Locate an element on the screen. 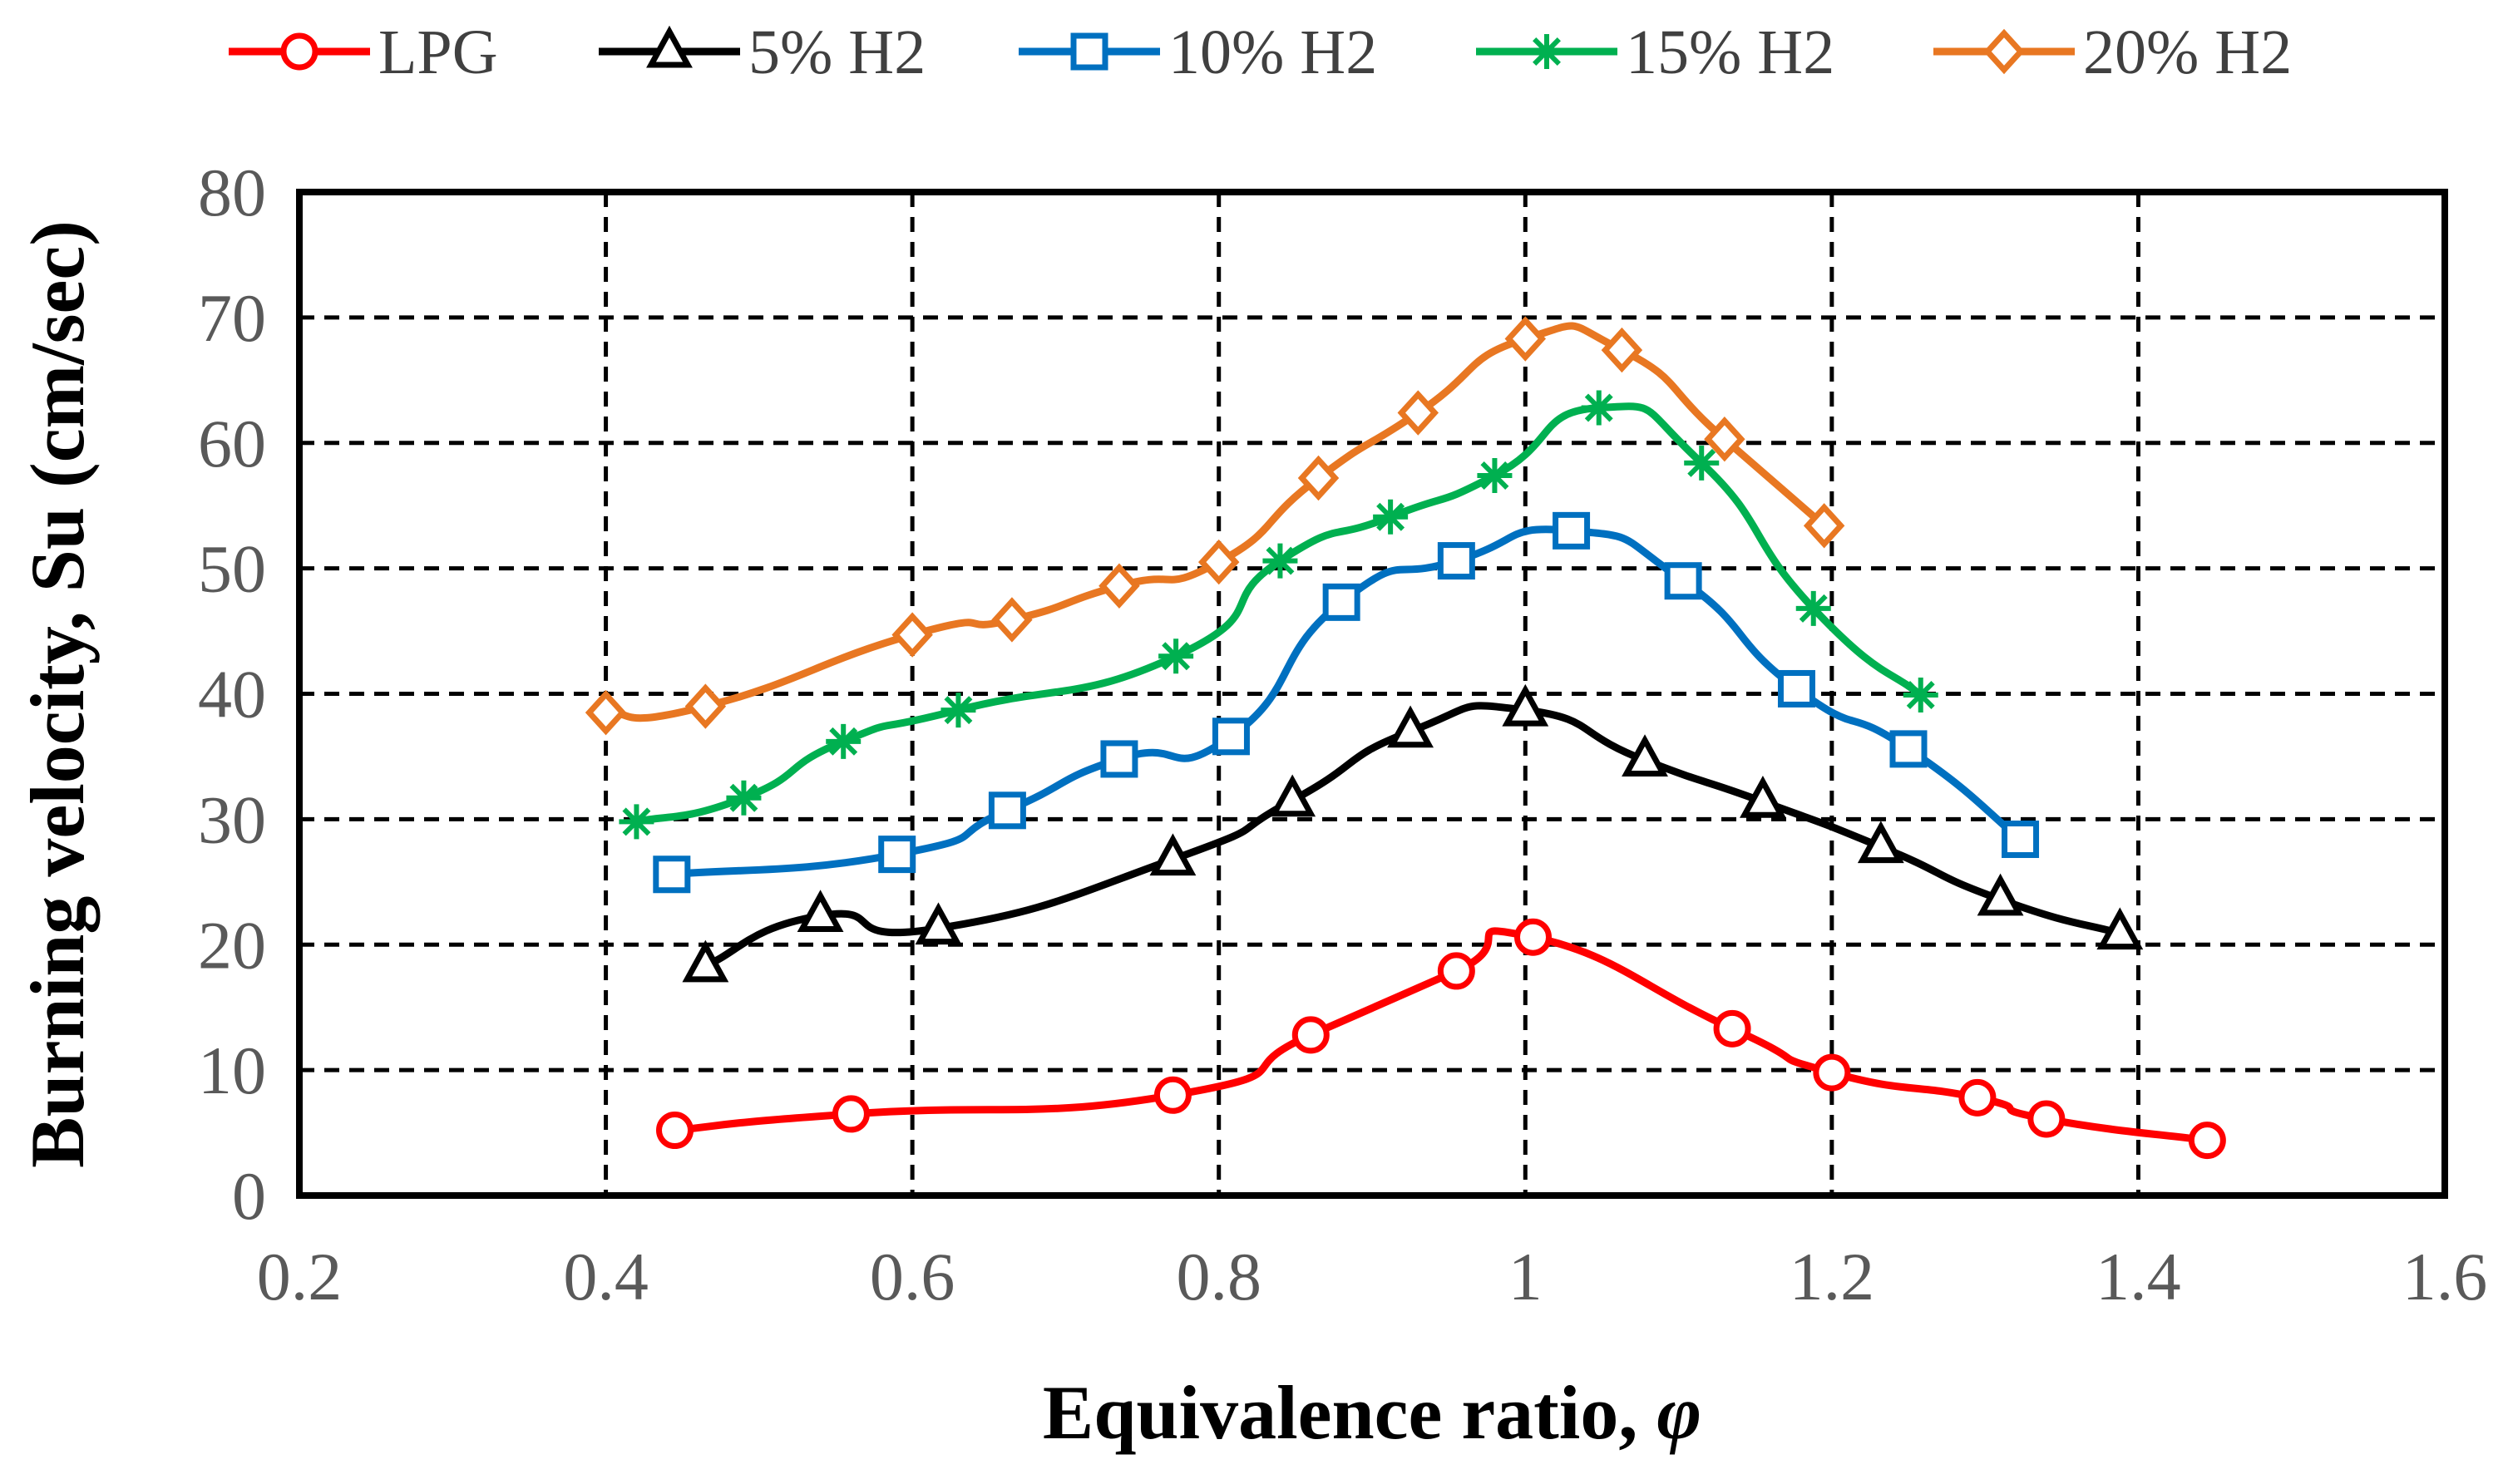  x-tick-label: 0.8 is located at coordinates (1218, 1276).